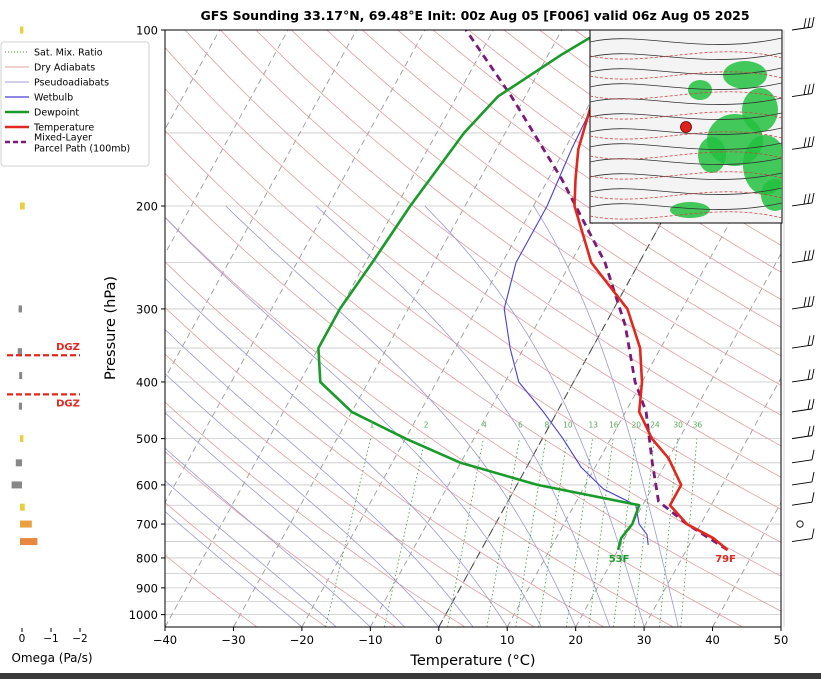 This screenshot has width=821, height=679. Describe the element at coordinates (594, 424) in the screenshot. I see `mixing-ratio-label: 13` at that location.